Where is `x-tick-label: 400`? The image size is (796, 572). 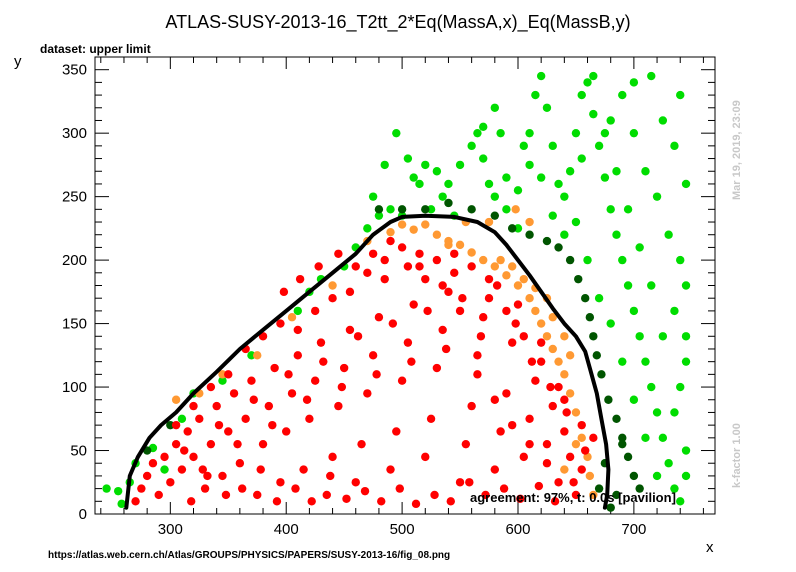 x-tick-label: 400 is located at coordinates (286, 529).